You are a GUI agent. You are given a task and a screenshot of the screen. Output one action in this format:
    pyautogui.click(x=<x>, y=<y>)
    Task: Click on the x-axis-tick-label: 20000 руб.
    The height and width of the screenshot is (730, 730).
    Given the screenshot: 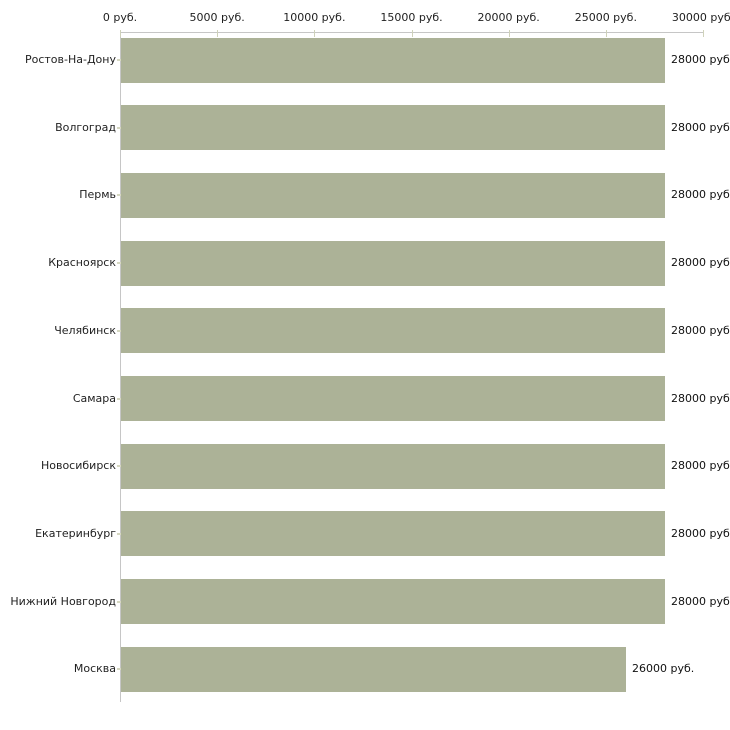 What is the action you would take?
    pyautogui.click(x=508, y=17)
    